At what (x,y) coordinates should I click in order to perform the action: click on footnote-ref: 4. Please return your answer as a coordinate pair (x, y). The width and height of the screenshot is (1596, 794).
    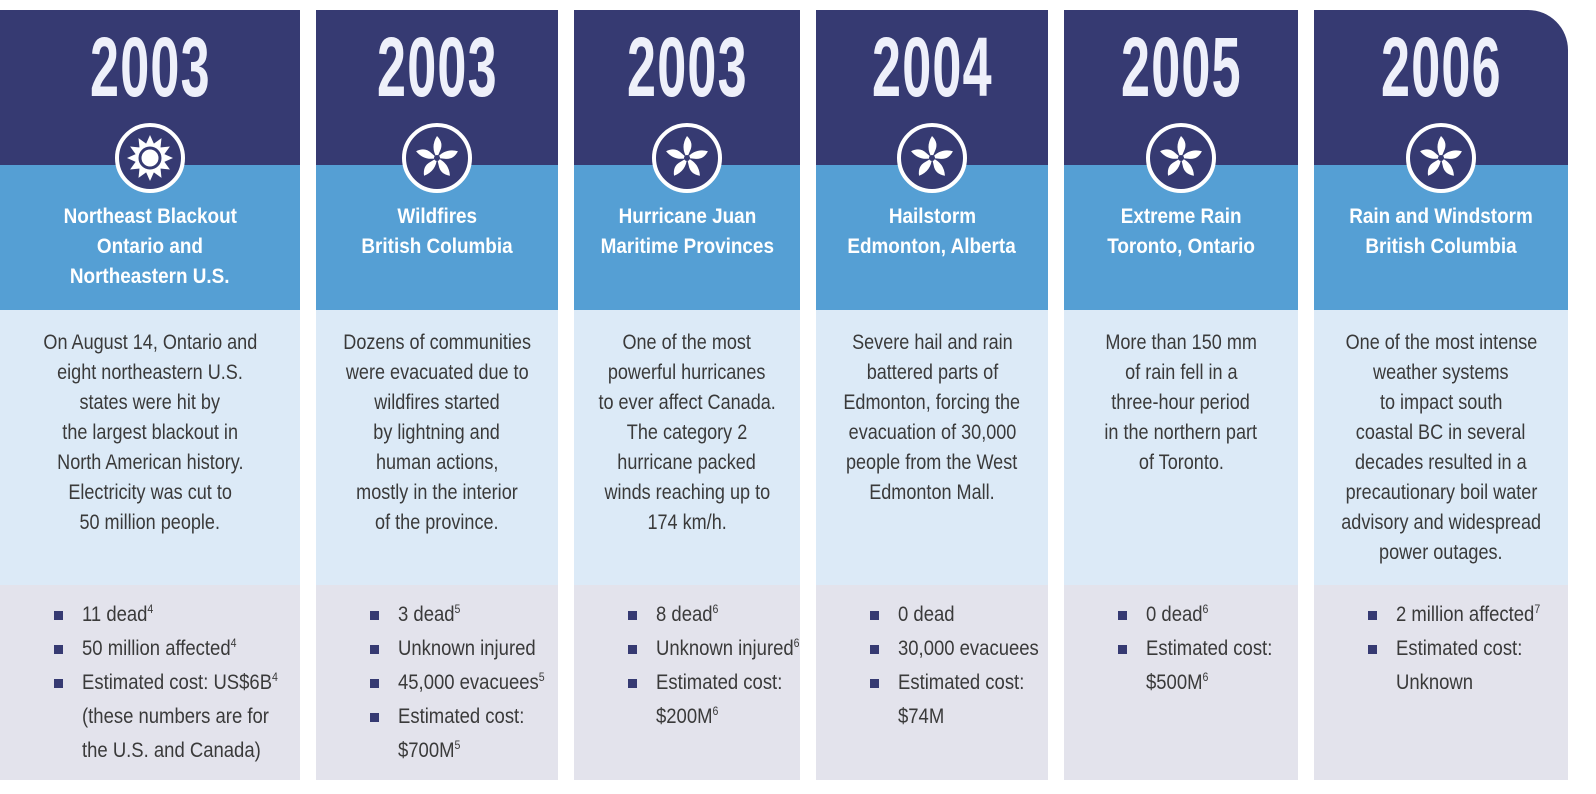
    Looking at the image, I should click on (233, 643).